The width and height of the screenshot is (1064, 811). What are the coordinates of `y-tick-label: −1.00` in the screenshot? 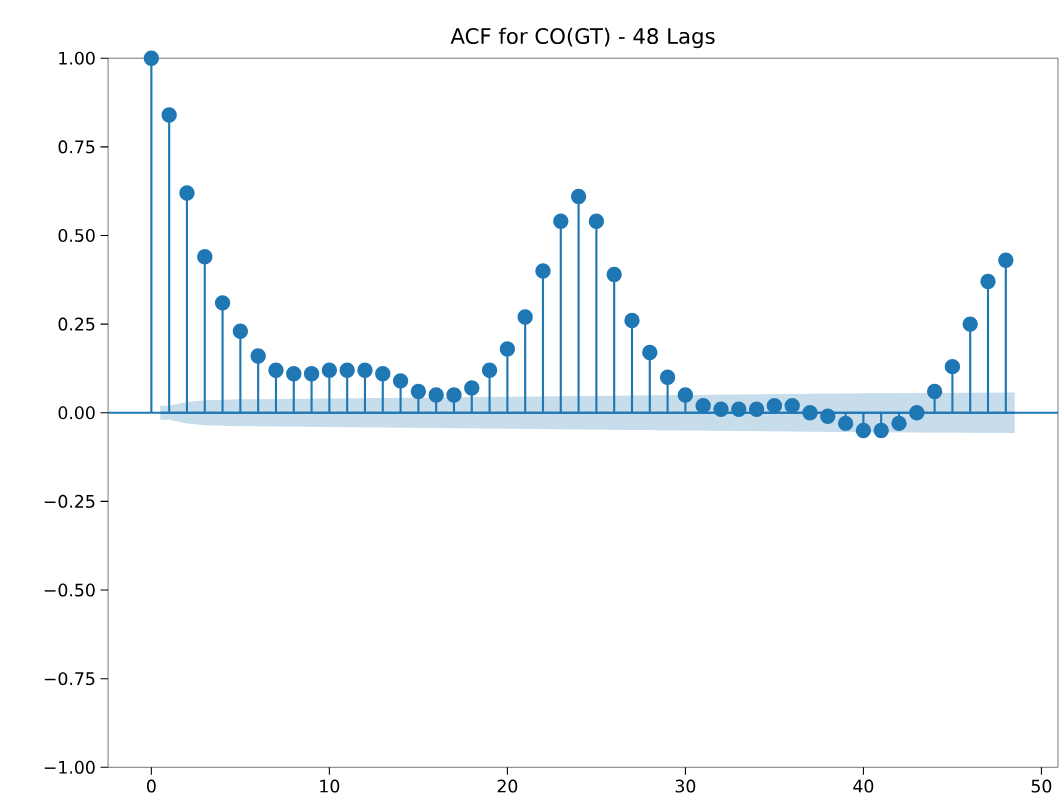 It's located at (69, 767).